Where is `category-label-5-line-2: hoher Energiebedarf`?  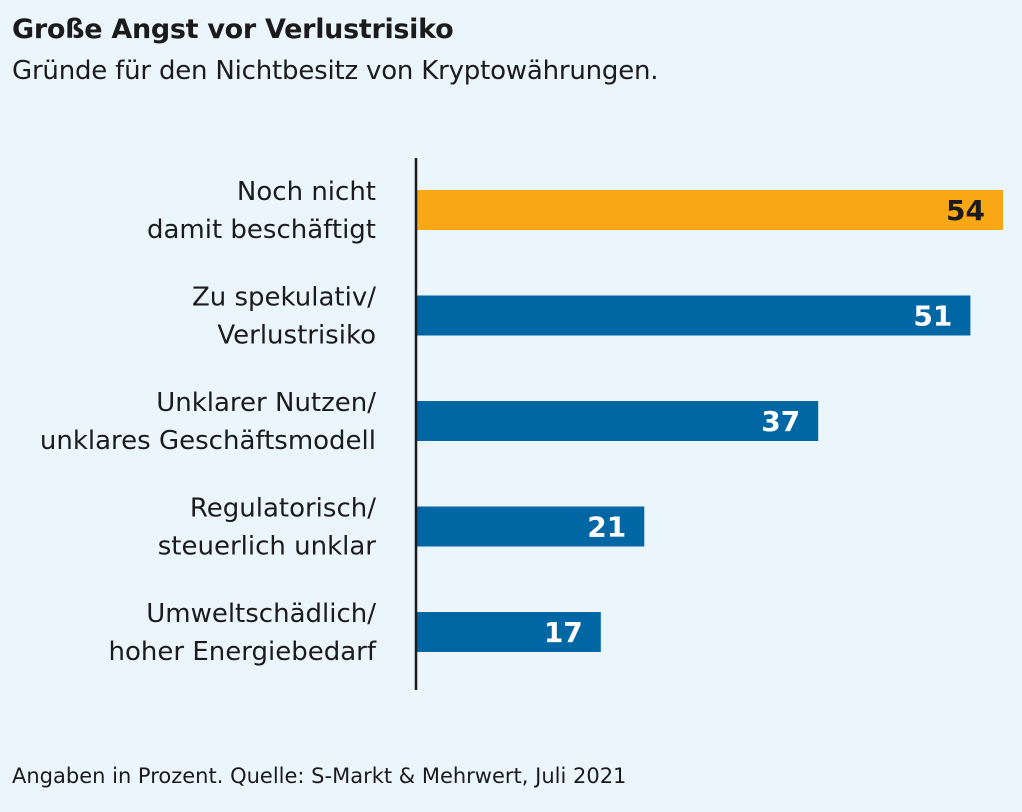
category-label-5-line-2: hoher Energiebedarf is located at coordinates (243, 652).